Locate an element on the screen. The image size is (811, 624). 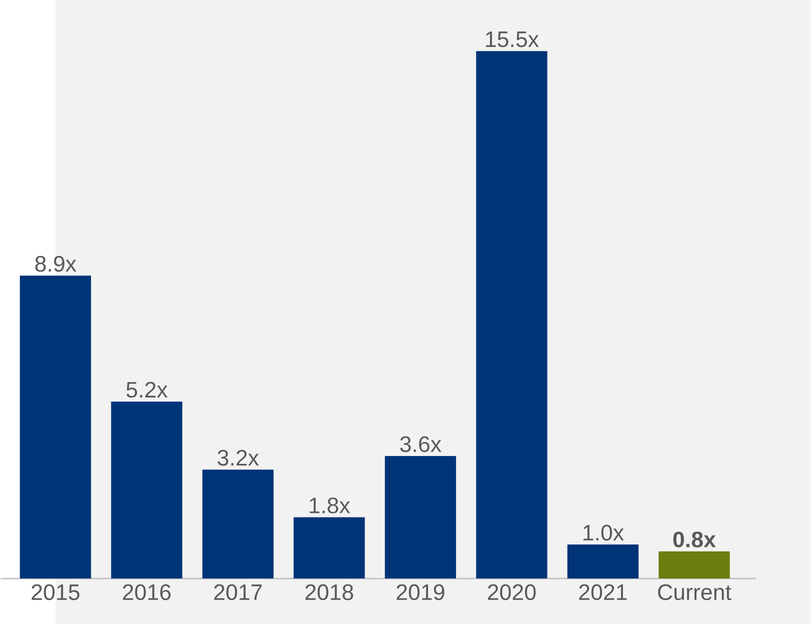
x-tick-label: 2020 is located at coordinates (512, 592).